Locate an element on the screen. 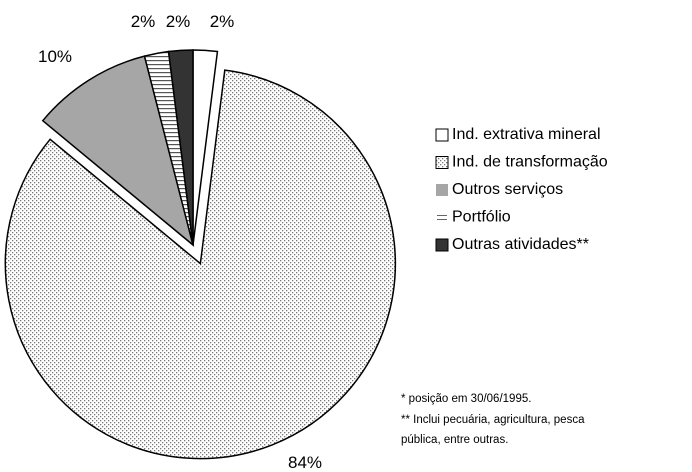 The height and width of the screenshot is (472, 692). legend-label: Ind. extrativa mineral is located at coordinates (526, 134).